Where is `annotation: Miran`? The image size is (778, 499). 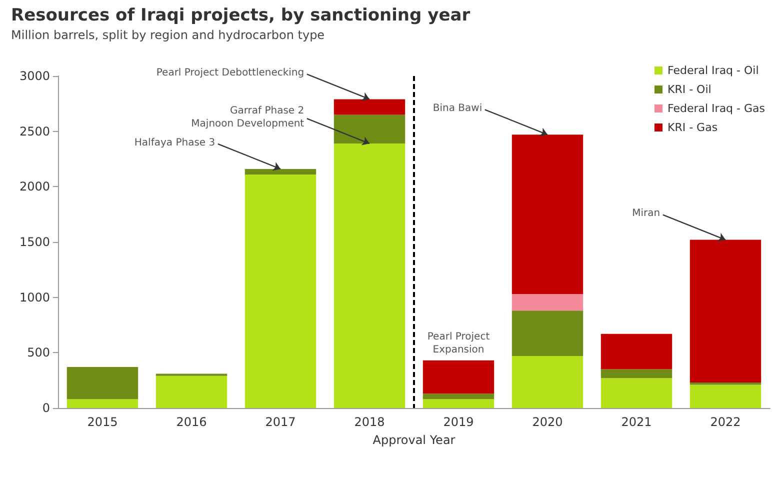
annotation: Miran is located at coordinates (646, 214).